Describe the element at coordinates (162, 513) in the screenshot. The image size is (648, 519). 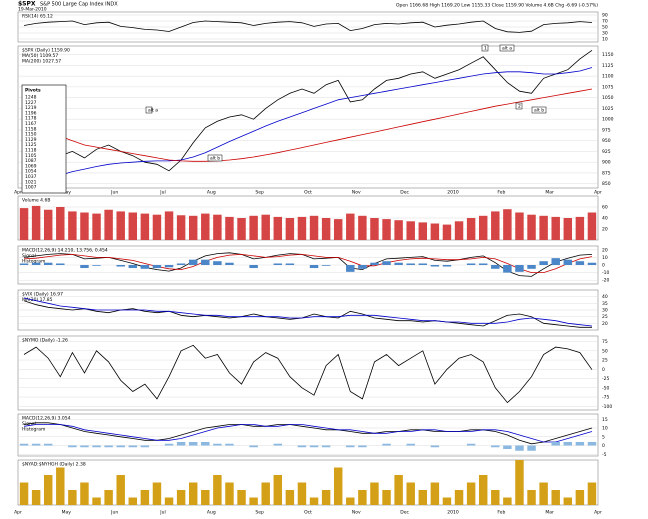
I see `x-tick-label: Jul` at that location.